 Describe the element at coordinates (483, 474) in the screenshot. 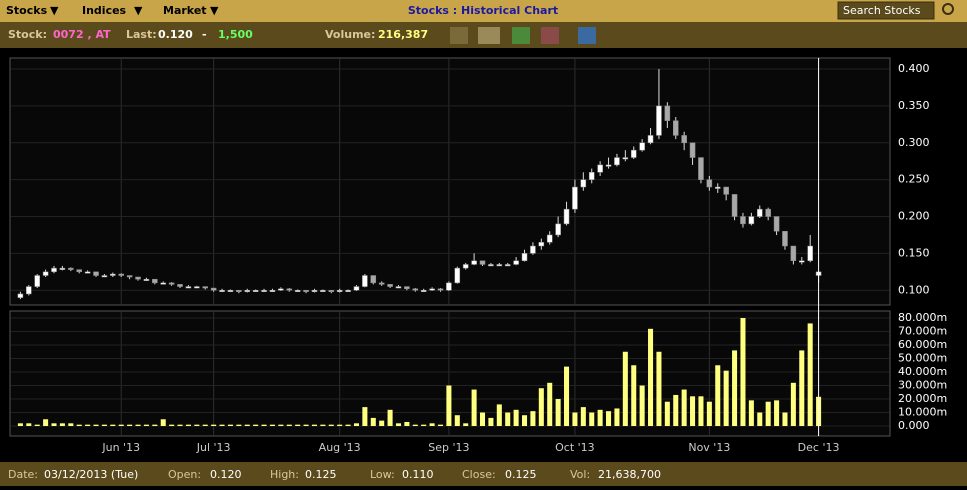

I see `status-bar` at that location.